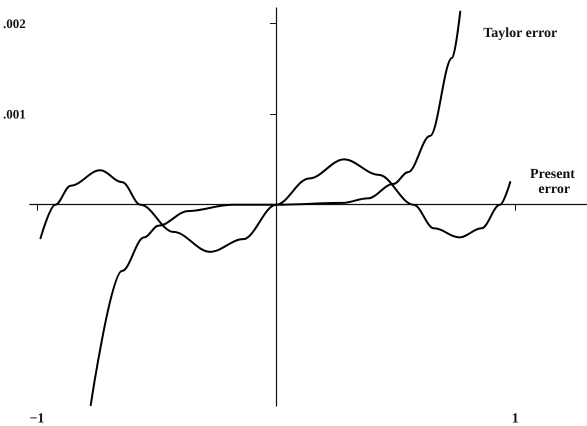 This screenshot has height=426, width=587. I want to click on x-tick-label: −1, so click(36, 419).